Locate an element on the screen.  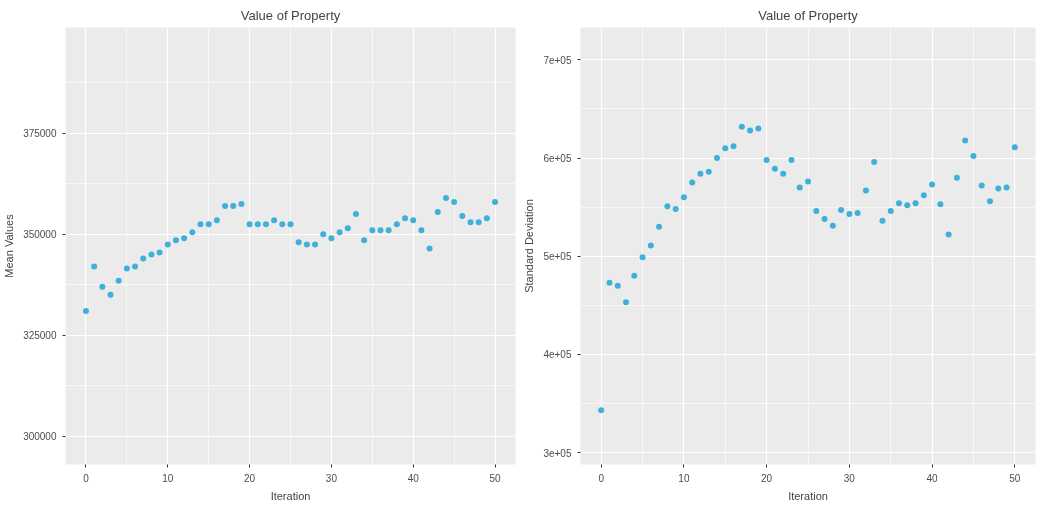
x-axis-title: Iteration is located at coordinates (290, 495).